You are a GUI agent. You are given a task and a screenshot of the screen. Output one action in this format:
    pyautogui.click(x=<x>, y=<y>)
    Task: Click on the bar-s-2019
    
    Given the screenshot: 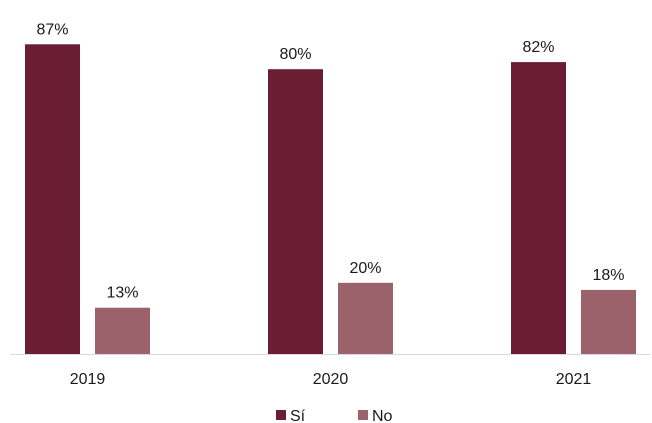 What is the action you would take?
    pyautogui.click(x=52, y=199)
    